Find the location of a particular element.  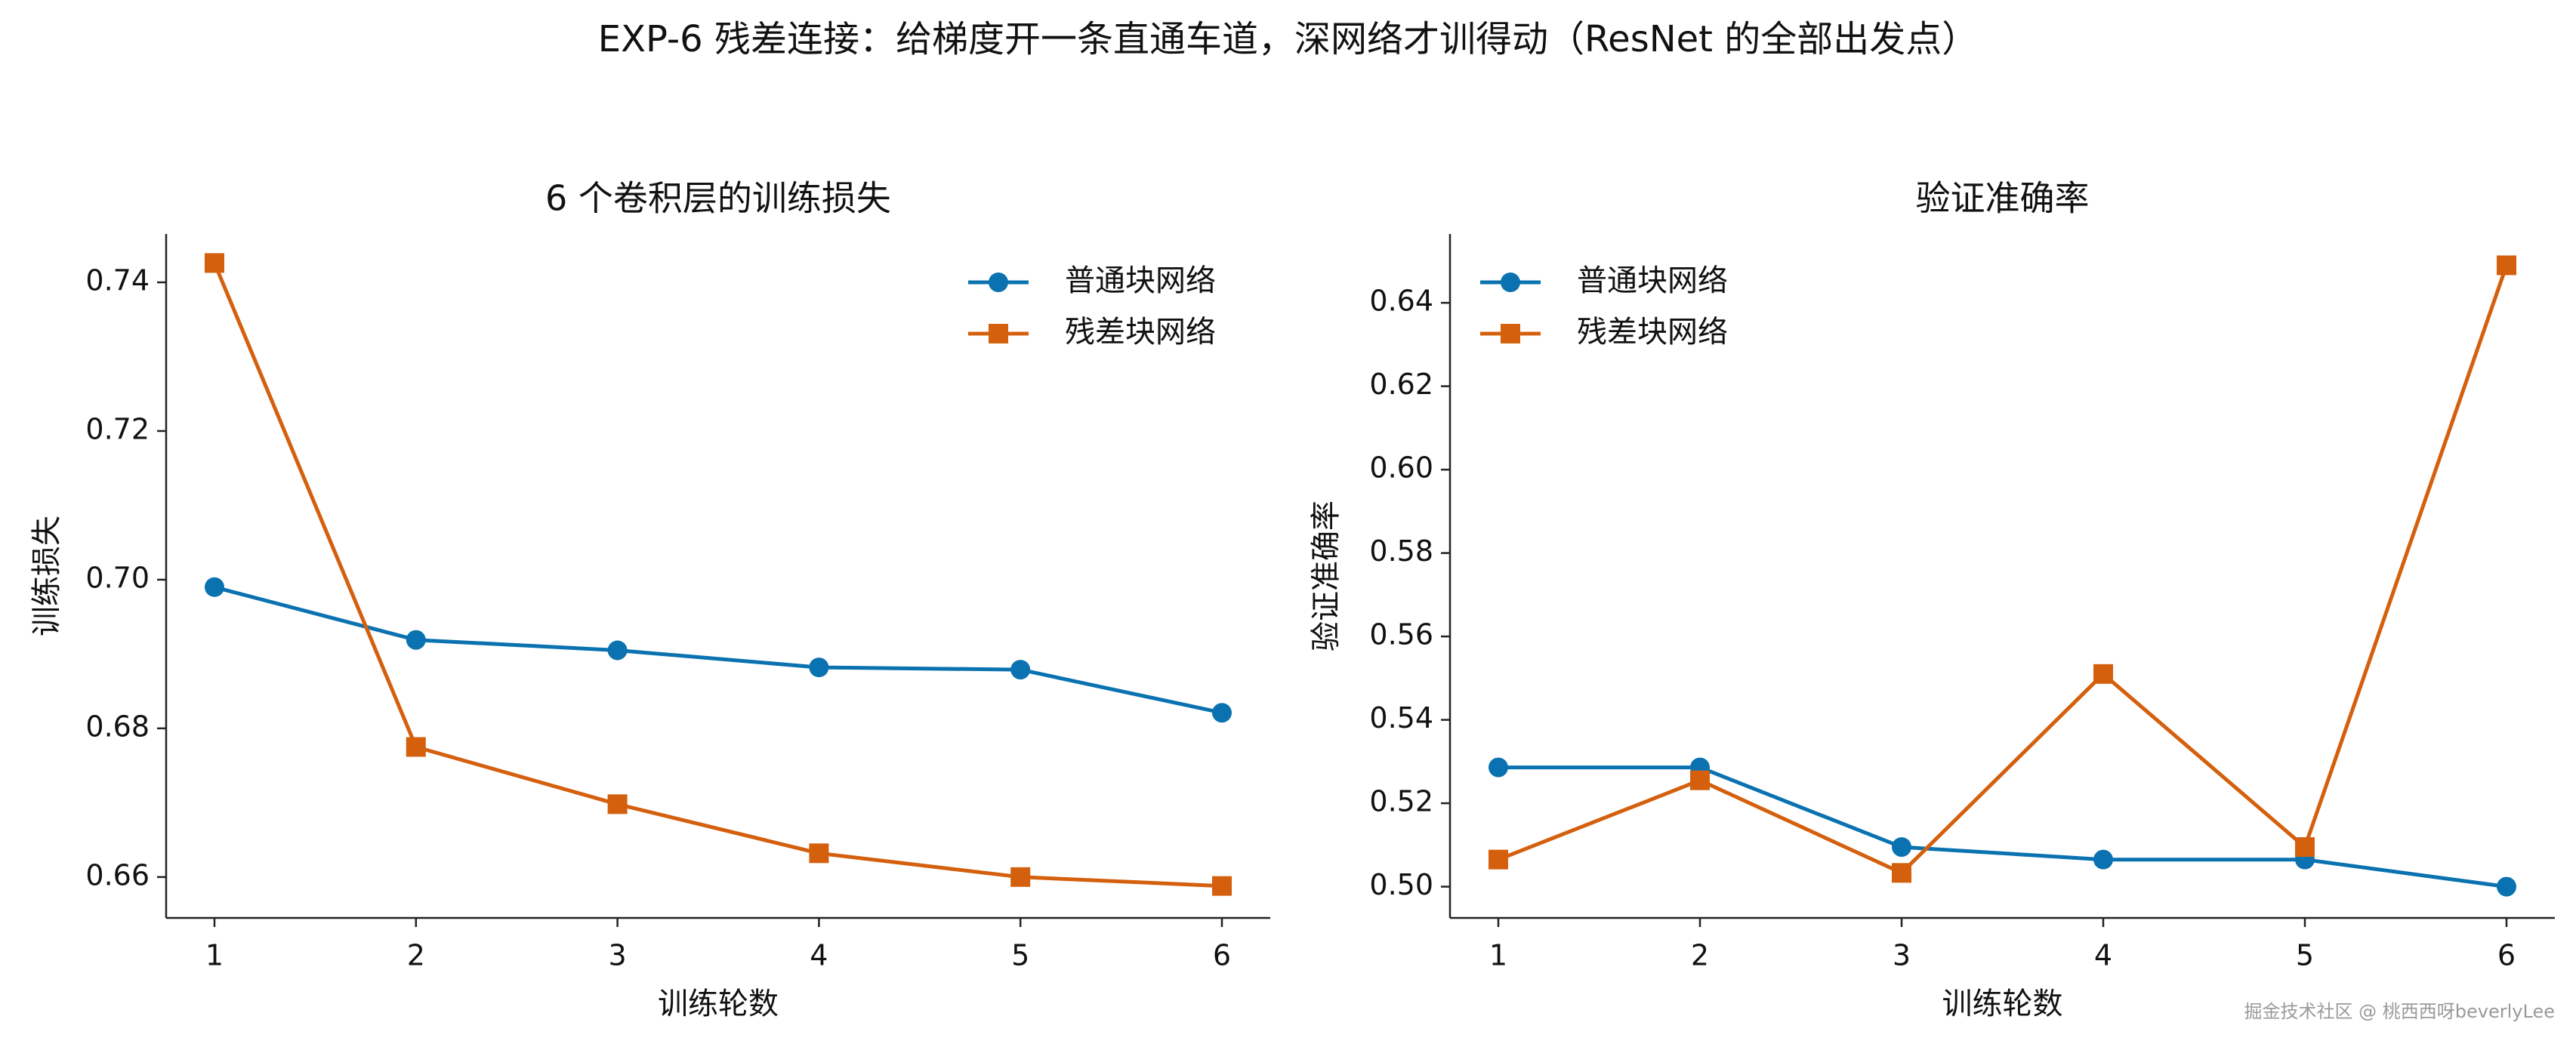

y-tick-label: 0.64 is located at coordinates (1401, 301).